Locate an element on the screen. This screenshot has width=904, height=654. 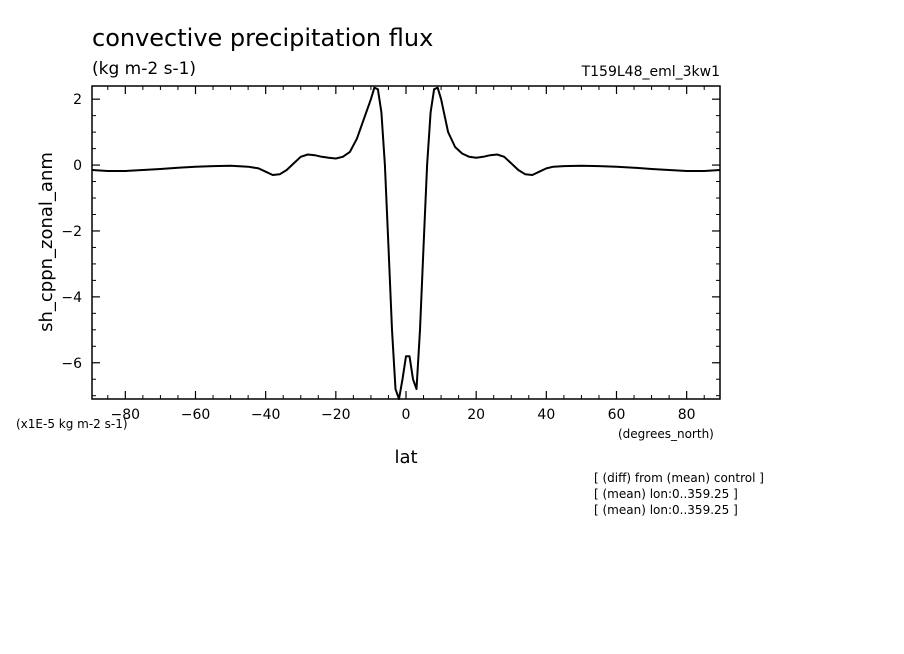
footnote-2: [ (mean) lon:0..359.25 ] is located at coordinates (666, 494).